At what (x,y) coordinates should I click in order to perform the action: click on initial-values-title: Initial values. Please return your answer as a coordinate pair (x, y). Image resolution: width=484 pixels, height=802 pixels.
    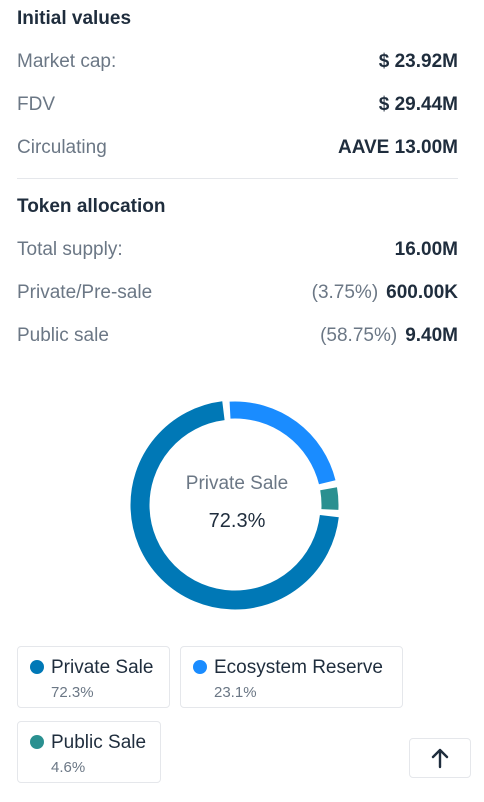
    Looking at the image, I should click on (74, 18).